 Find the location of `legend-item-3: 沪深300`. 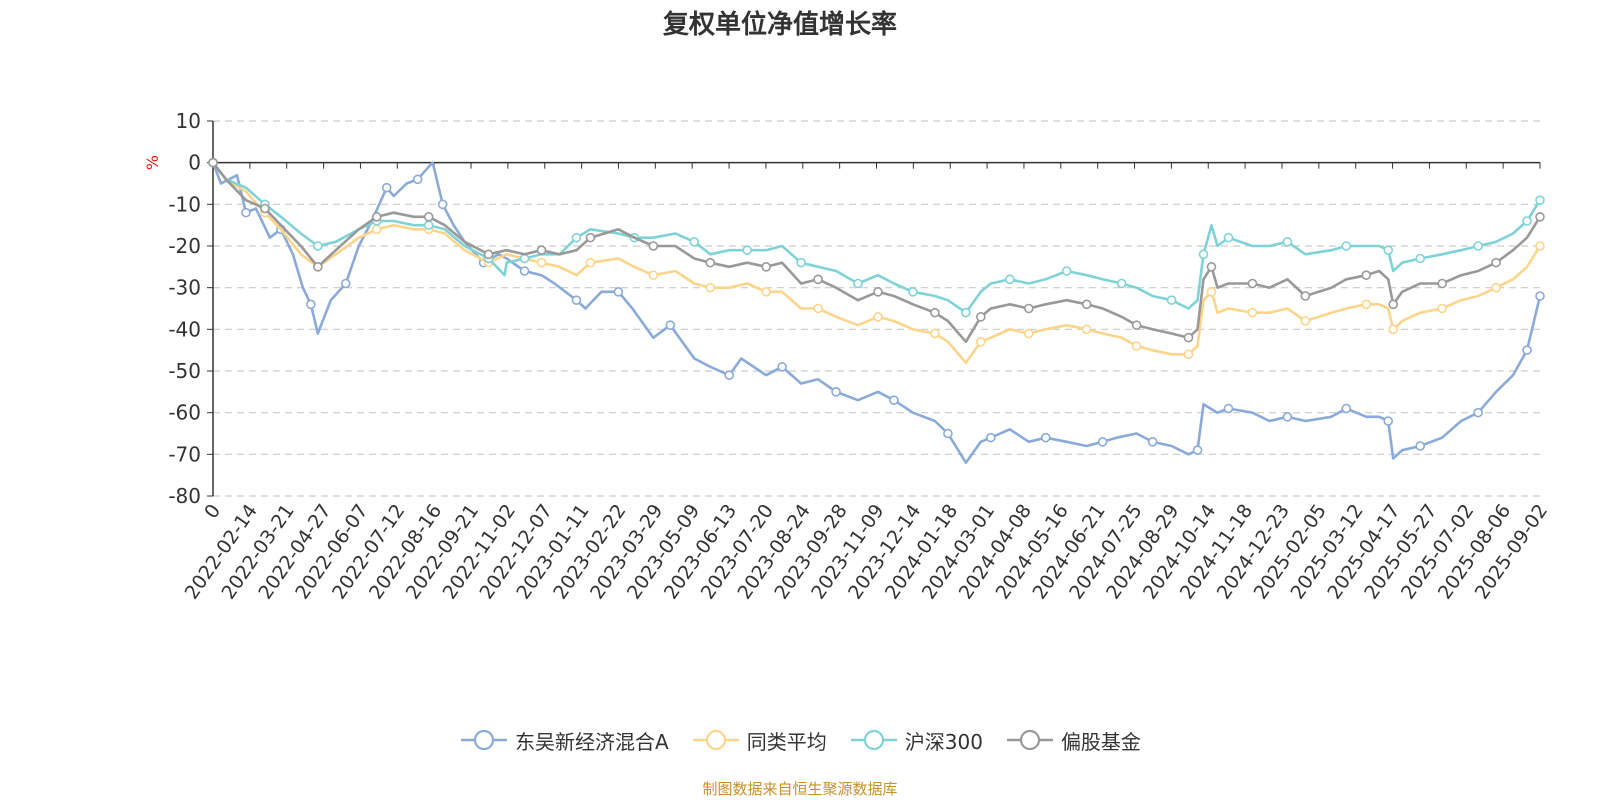

legend-item-3: 沪深300 is located at coordinates (916, 740).